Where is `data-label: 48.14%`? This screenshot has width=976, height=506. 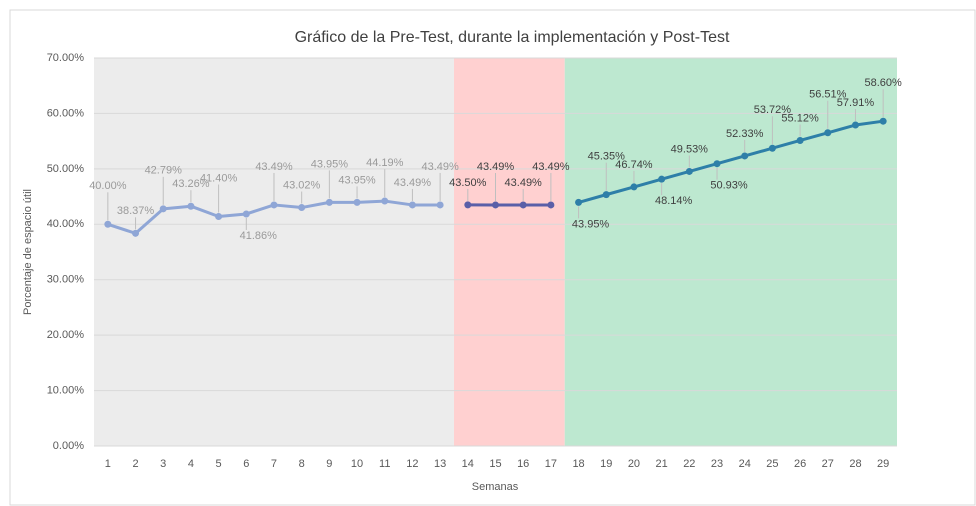 data-label: 48.14% is located at coordinates (674, 201).